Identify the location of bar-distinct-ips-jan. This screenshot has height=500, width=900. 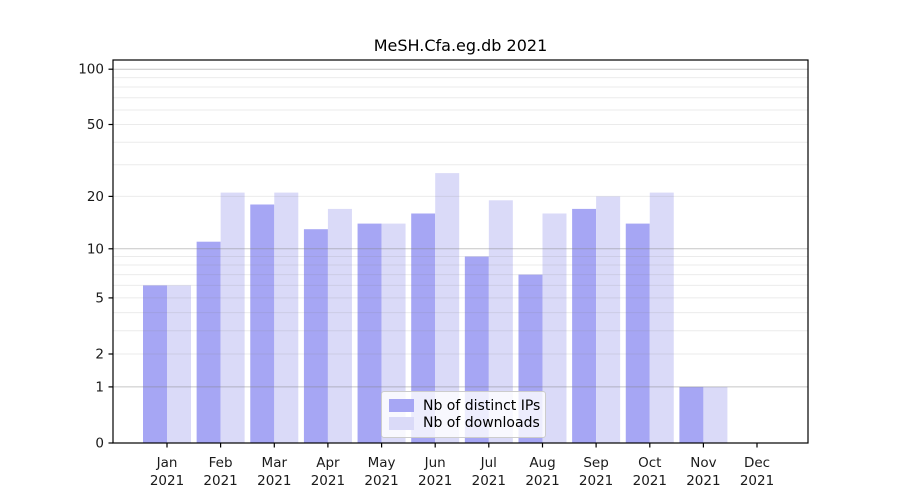
(155, 364).